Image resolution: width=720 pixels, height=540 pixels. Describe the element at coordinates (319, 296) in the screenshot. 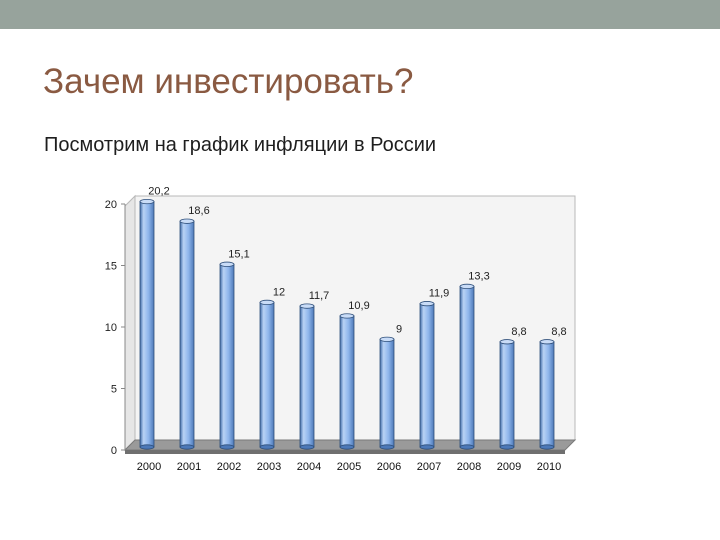

I see `data-label: 11,7` at that location.